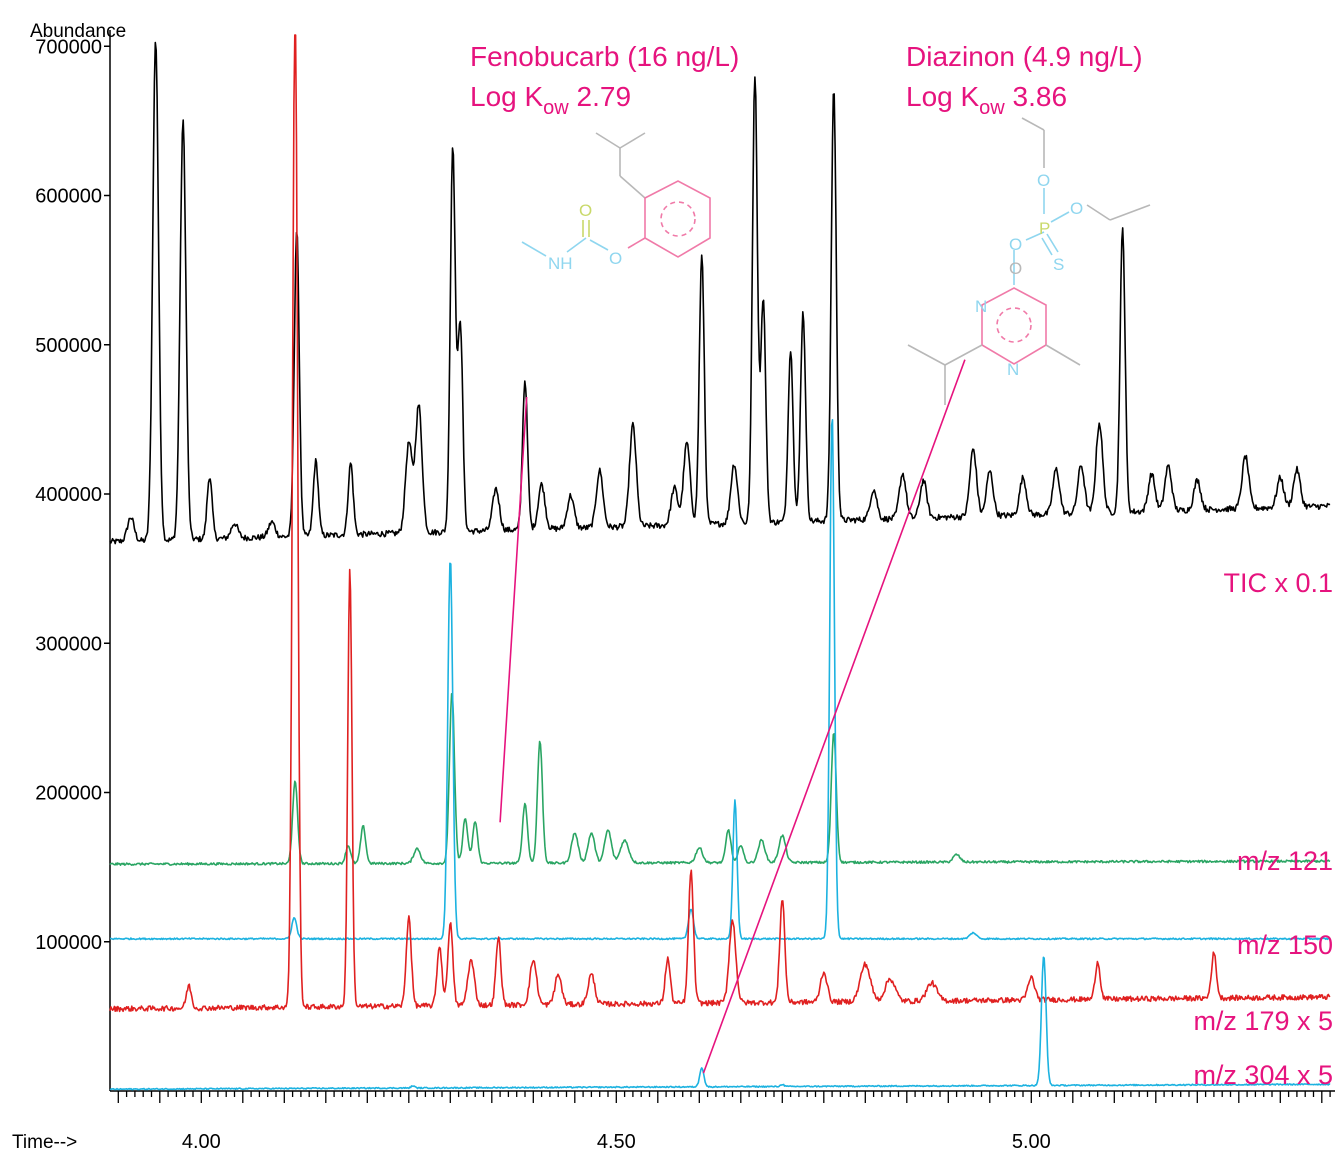 Image resolution: width=1337 pixels, height=1160 pixels. I want to click on x-tick-label: 4.50, so click(616, 1142).